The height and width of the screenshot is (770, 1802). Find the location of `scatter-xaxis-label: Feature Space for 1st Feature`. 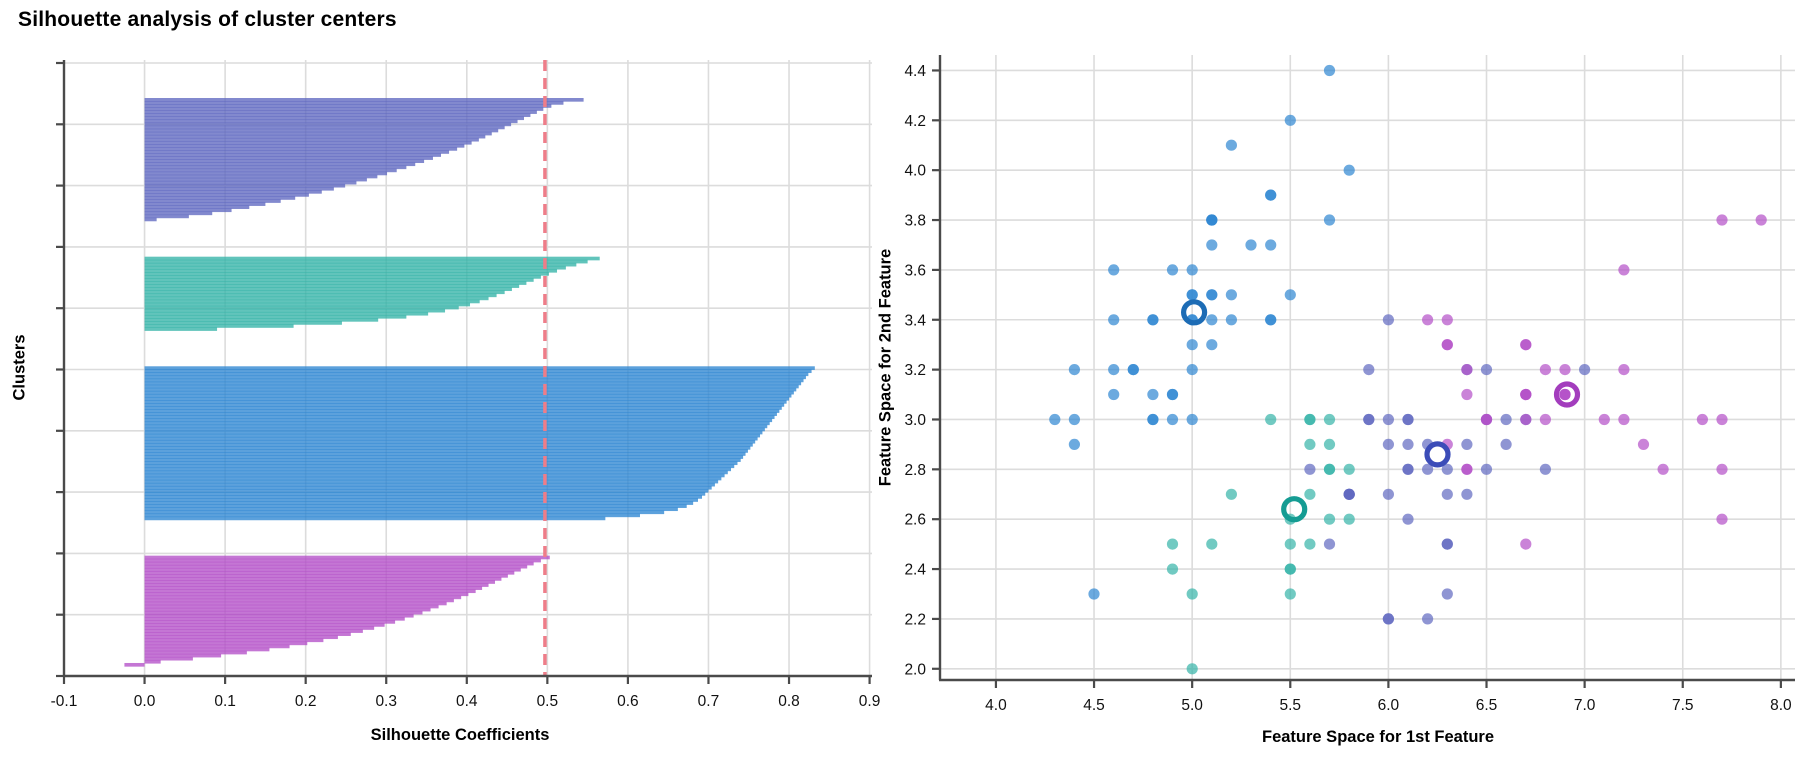

scatter-xaxis-label: Feature Space for 1st Feature is located at coordinates (1378, 737).